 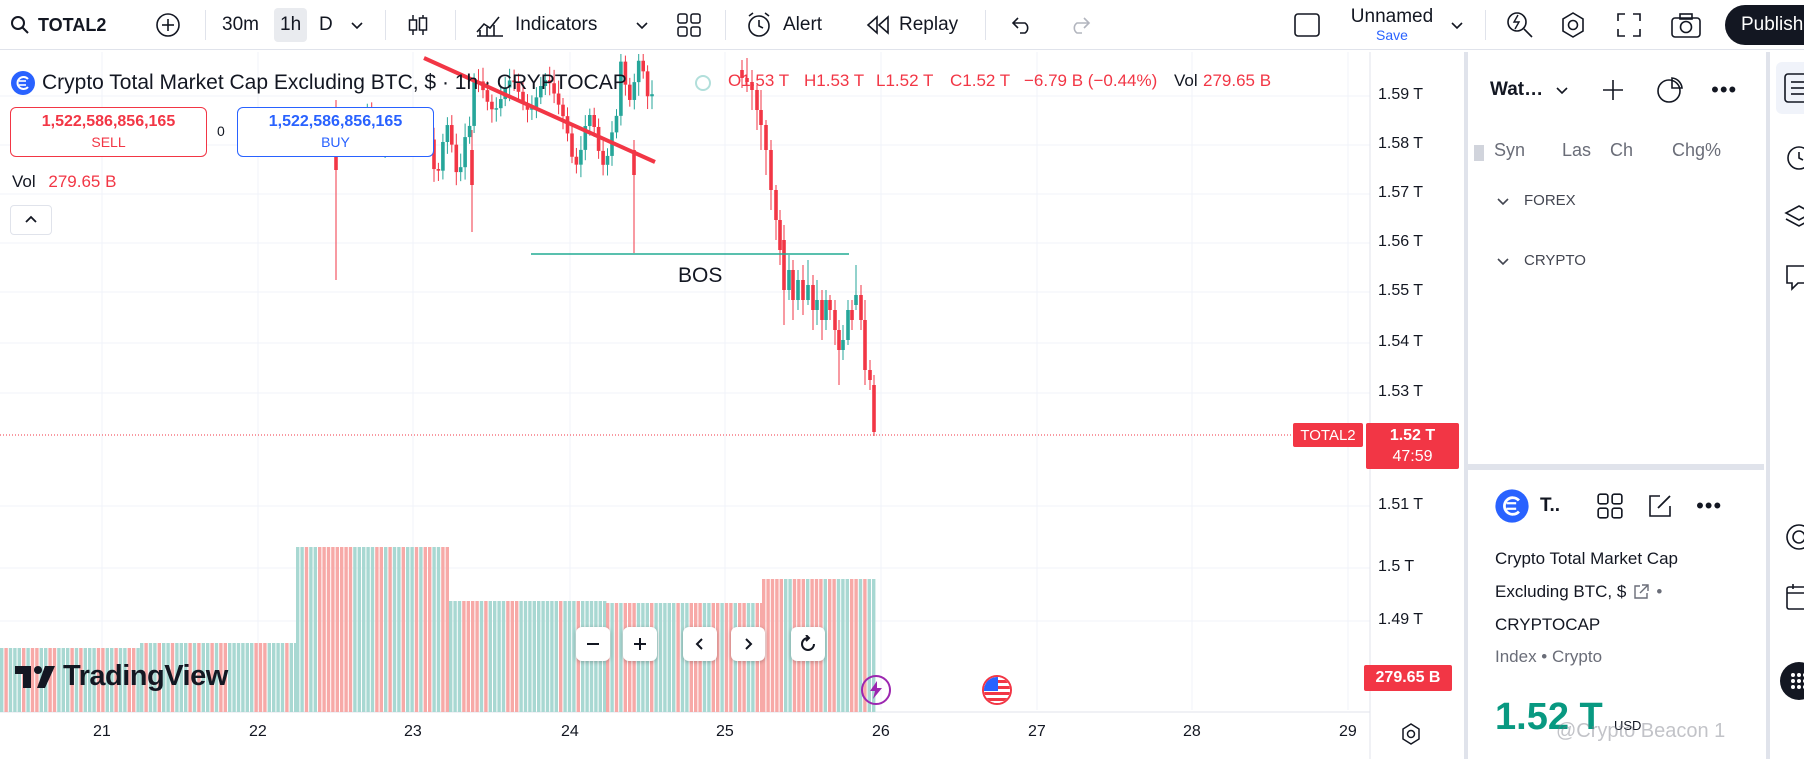 What do you see at coordinates (1573, 25) in the screenshot?
I see `settings-button` at bounding box center [1573, 25].